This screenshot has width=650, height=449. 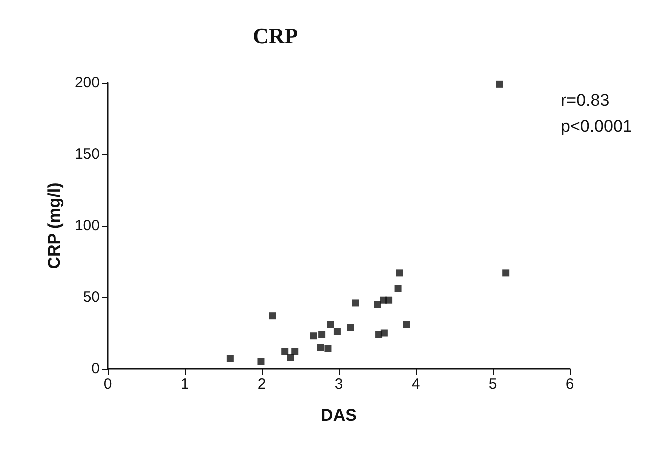 What do you see at coordinates (262, 384) in the screenshot?
I see `x-tick-label: 2` at bounding box center [262, 384].